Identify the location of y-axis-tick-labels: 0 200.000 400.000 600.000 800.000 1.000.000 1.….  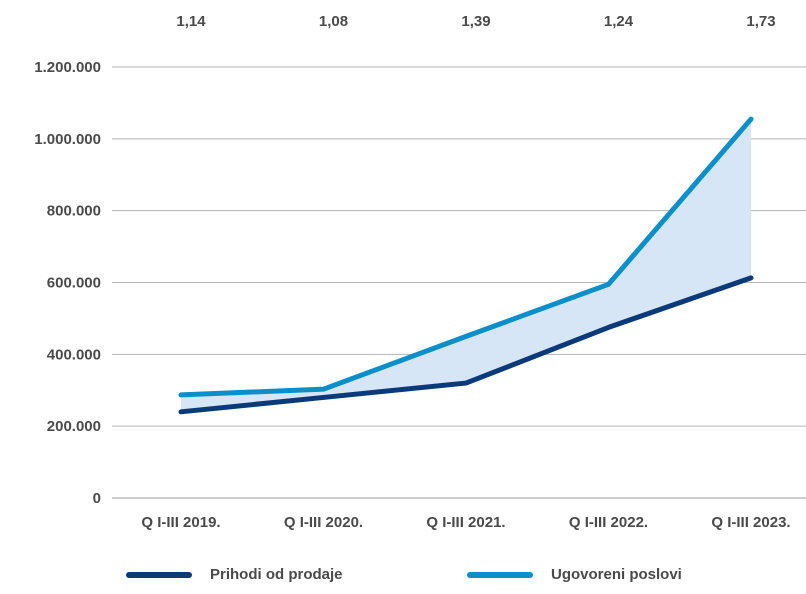
(67, 283).